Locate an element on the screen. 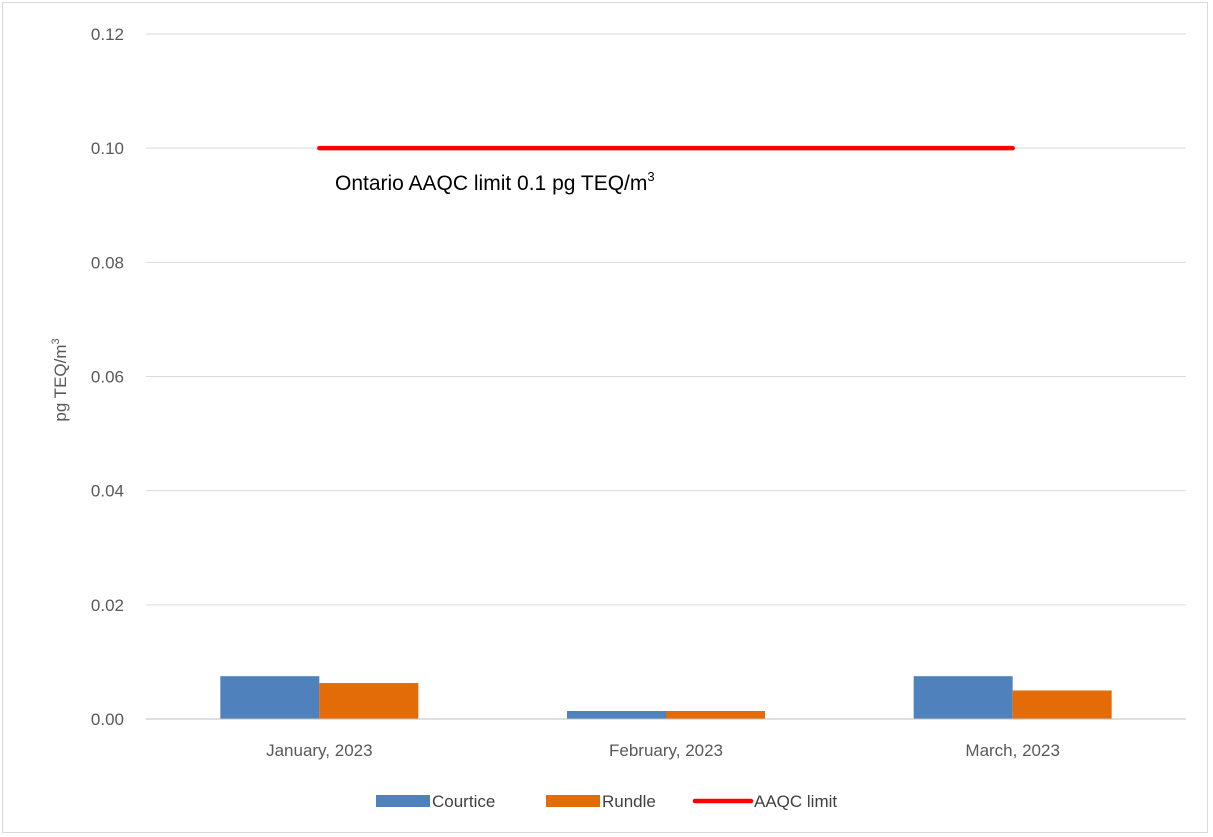 Image resolution: width=1213 pixels, height=837 pixels. y-tick-label: 0.06 is located at coordinates (107, 377).